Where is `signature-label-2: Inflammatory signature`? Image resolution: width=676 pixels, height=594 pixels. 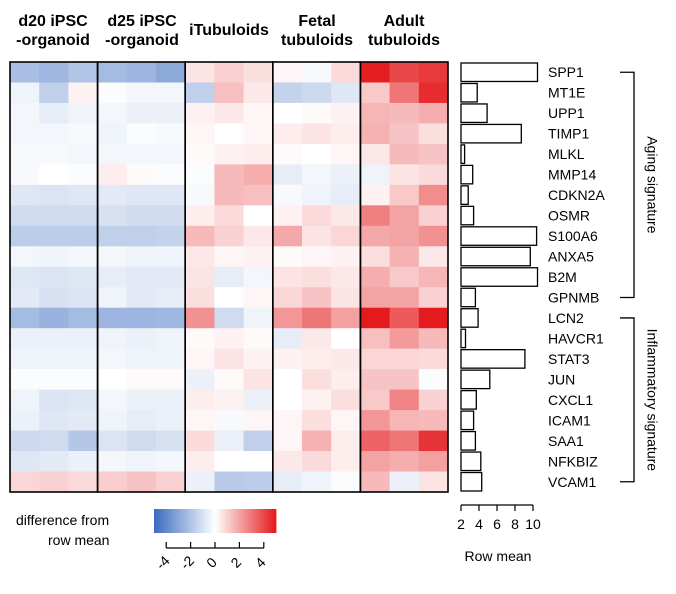 signature-label-2: Inflammatory signature is located at coordinates (652, 400).